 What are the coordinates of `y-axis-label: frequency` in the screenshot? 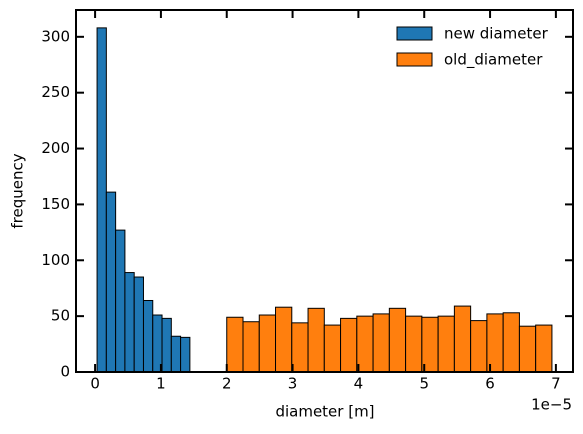 It's located at (18, 190).